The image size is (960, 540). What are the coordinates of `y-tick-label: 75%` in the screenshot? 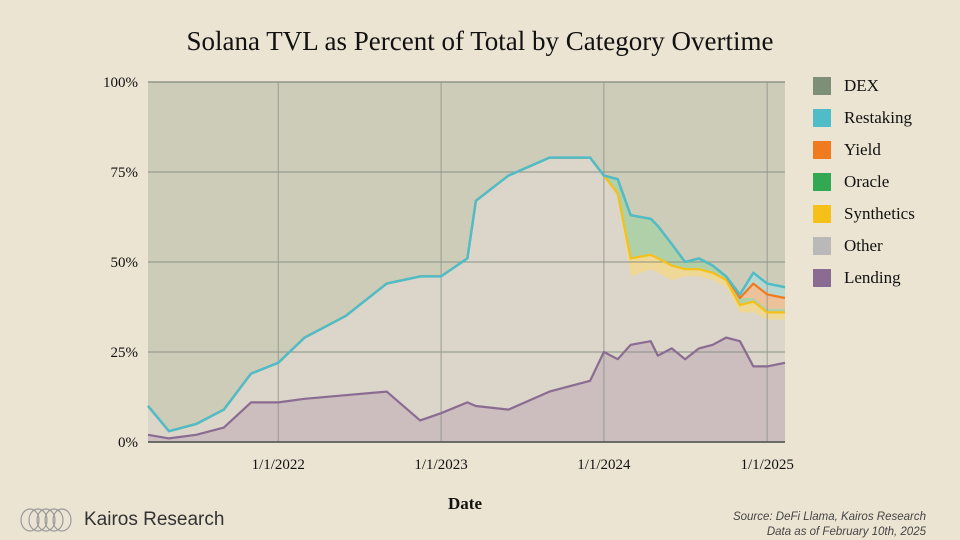 It's located at (125, 173).